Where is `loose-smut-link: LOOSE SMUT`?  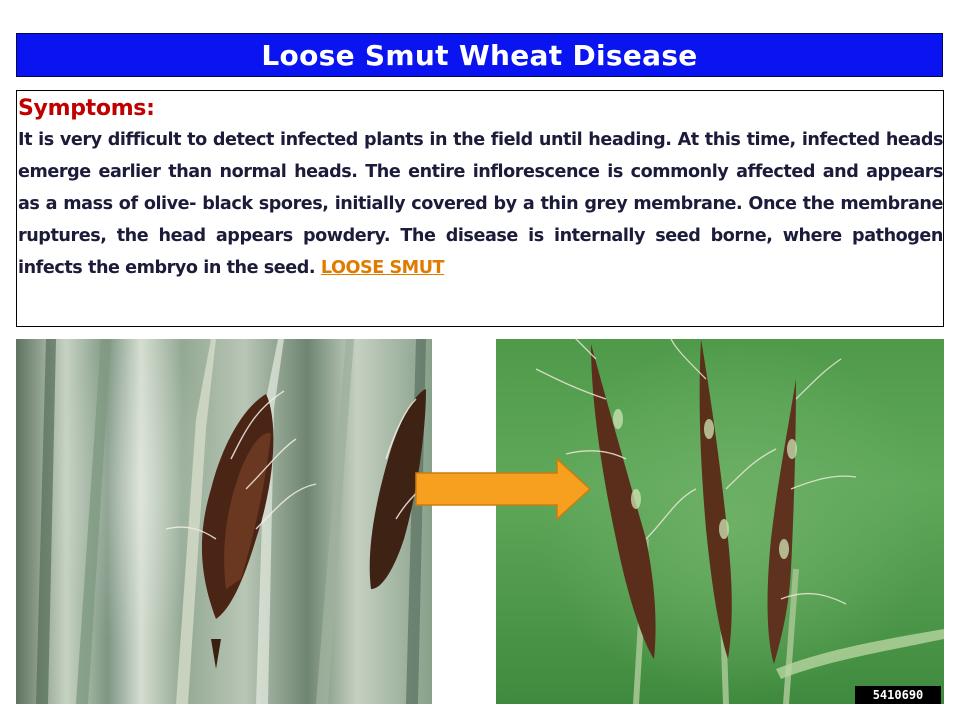 loose-smut-link: LOOSE SMUT is located at coordinates (382, 268).